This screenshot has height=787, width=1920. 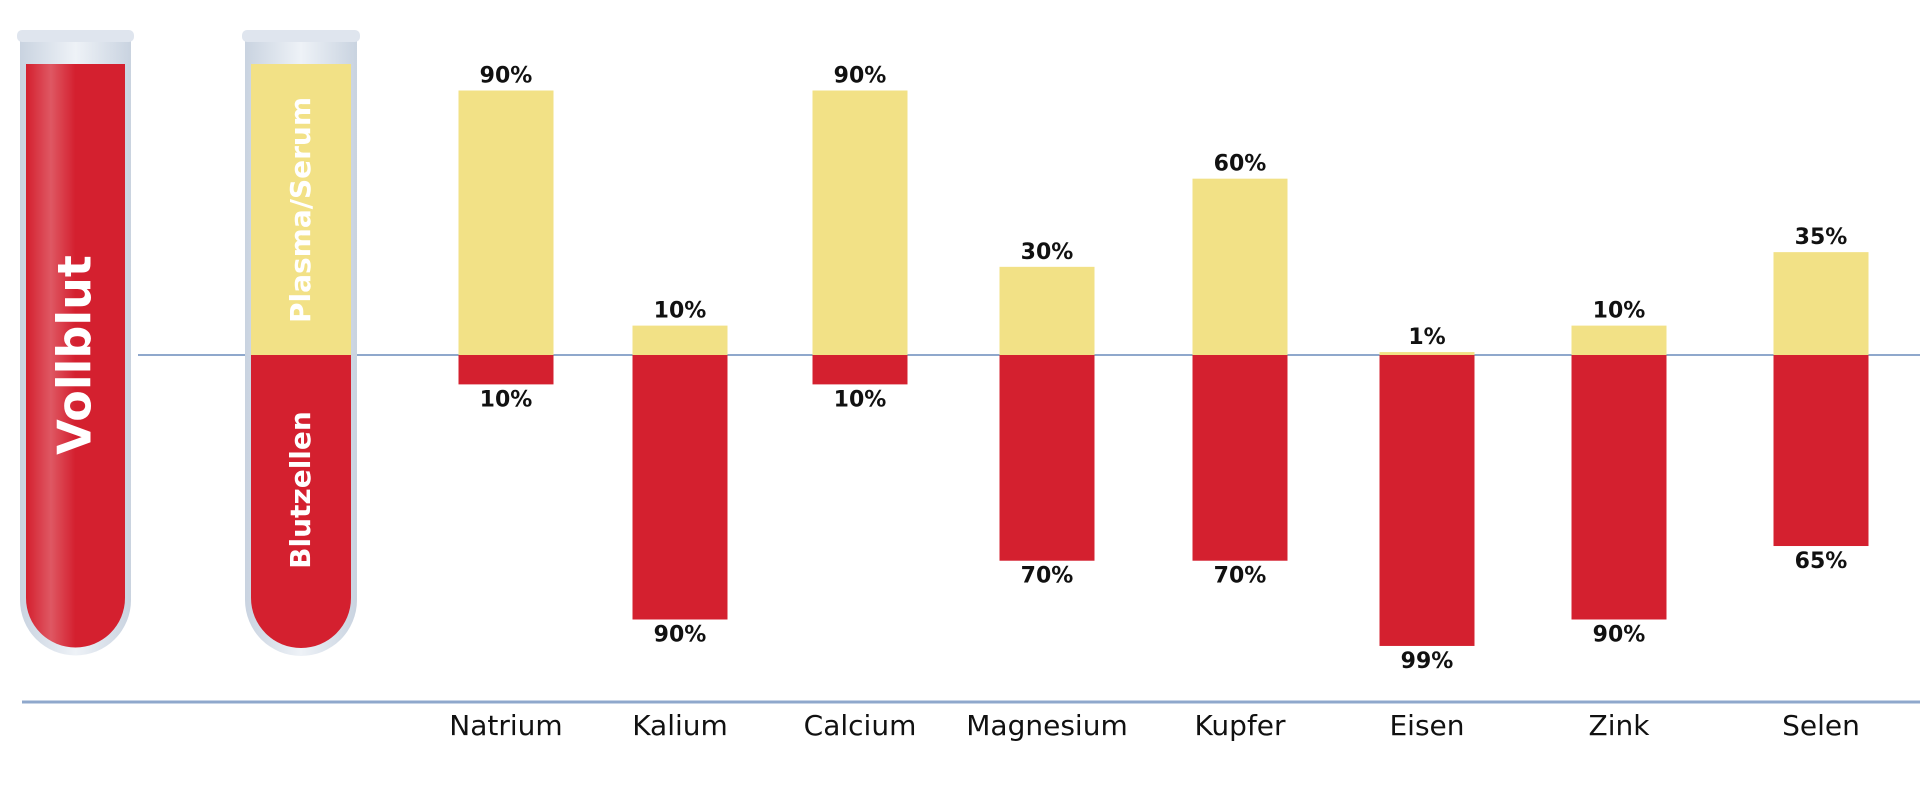 I want to click on x-tick-label: Zink, so click(x=1620, y=725).